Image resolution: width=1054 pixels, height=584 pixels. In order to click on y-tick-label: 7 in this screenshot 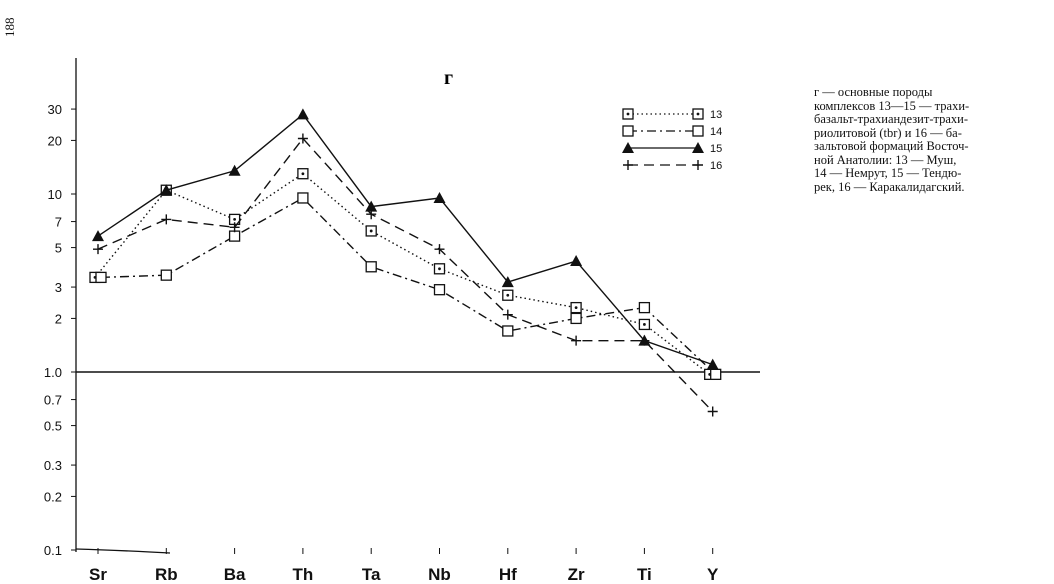, I will do `click(58, 222)`.